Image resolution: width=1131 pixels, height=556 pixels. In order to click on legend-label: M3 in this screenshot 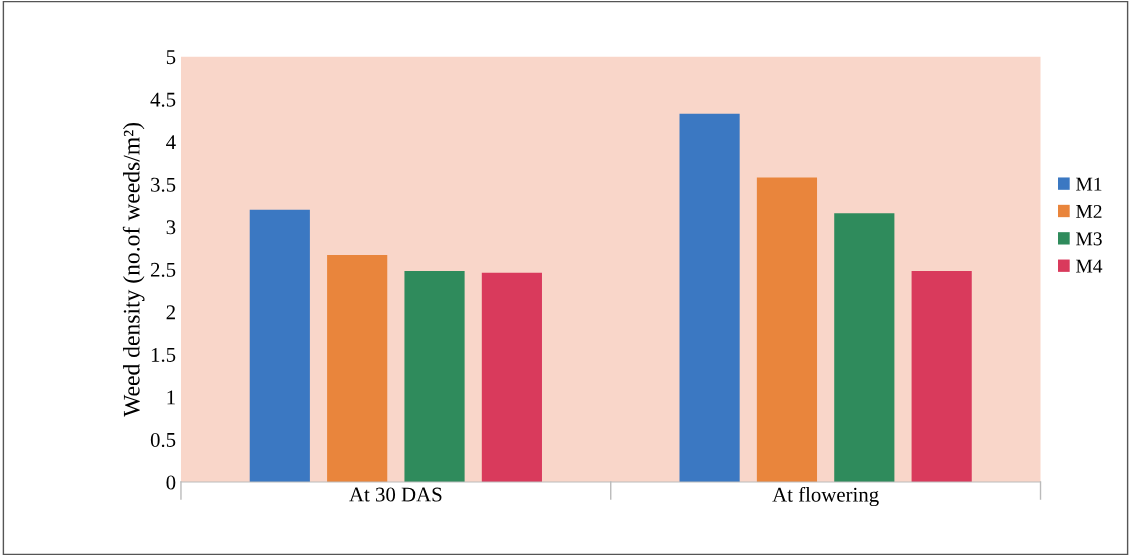, I will do `click(1089, 239)`.